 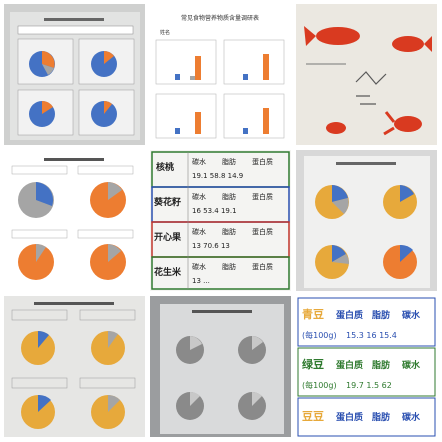 What do you see at coordinates (165, 167) in the screenshot?
I see `row1-name: 核桃` at bounding box center [165, 167].